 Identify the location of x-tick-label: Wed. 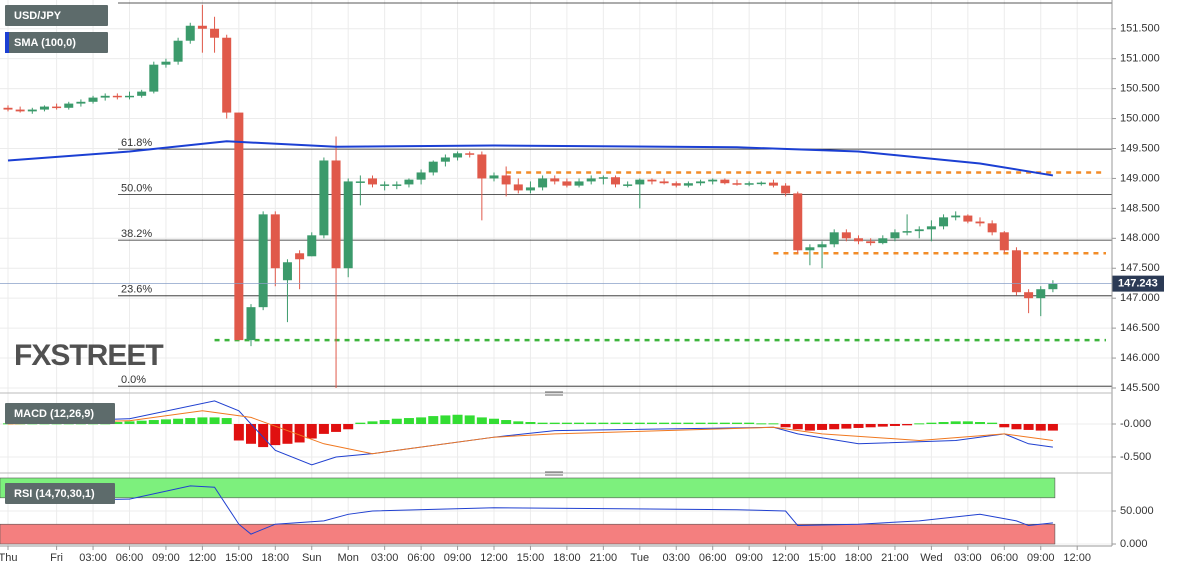
(931, 558).